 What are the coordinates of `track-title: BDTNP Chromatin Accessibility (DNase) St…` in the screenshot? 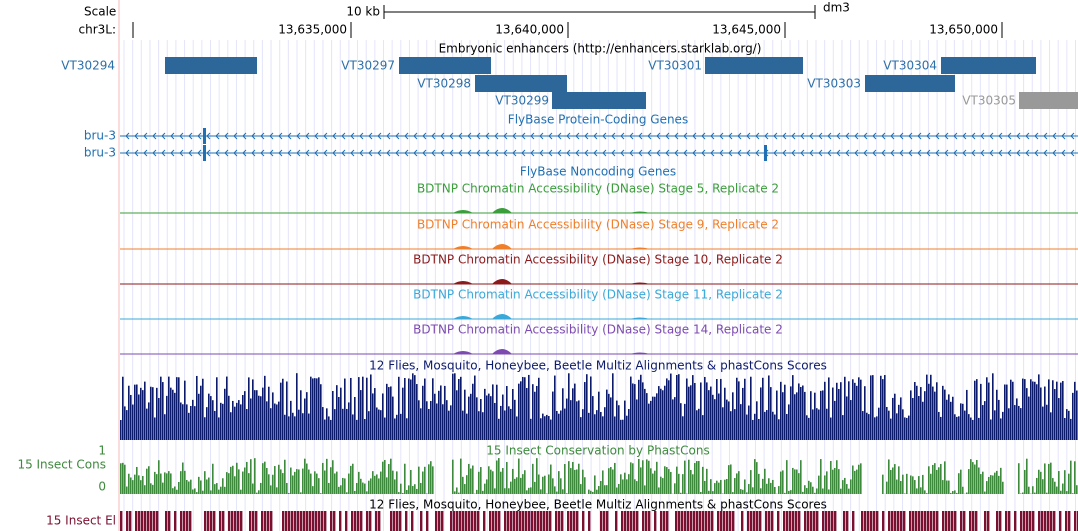 It's located at (598, 225).